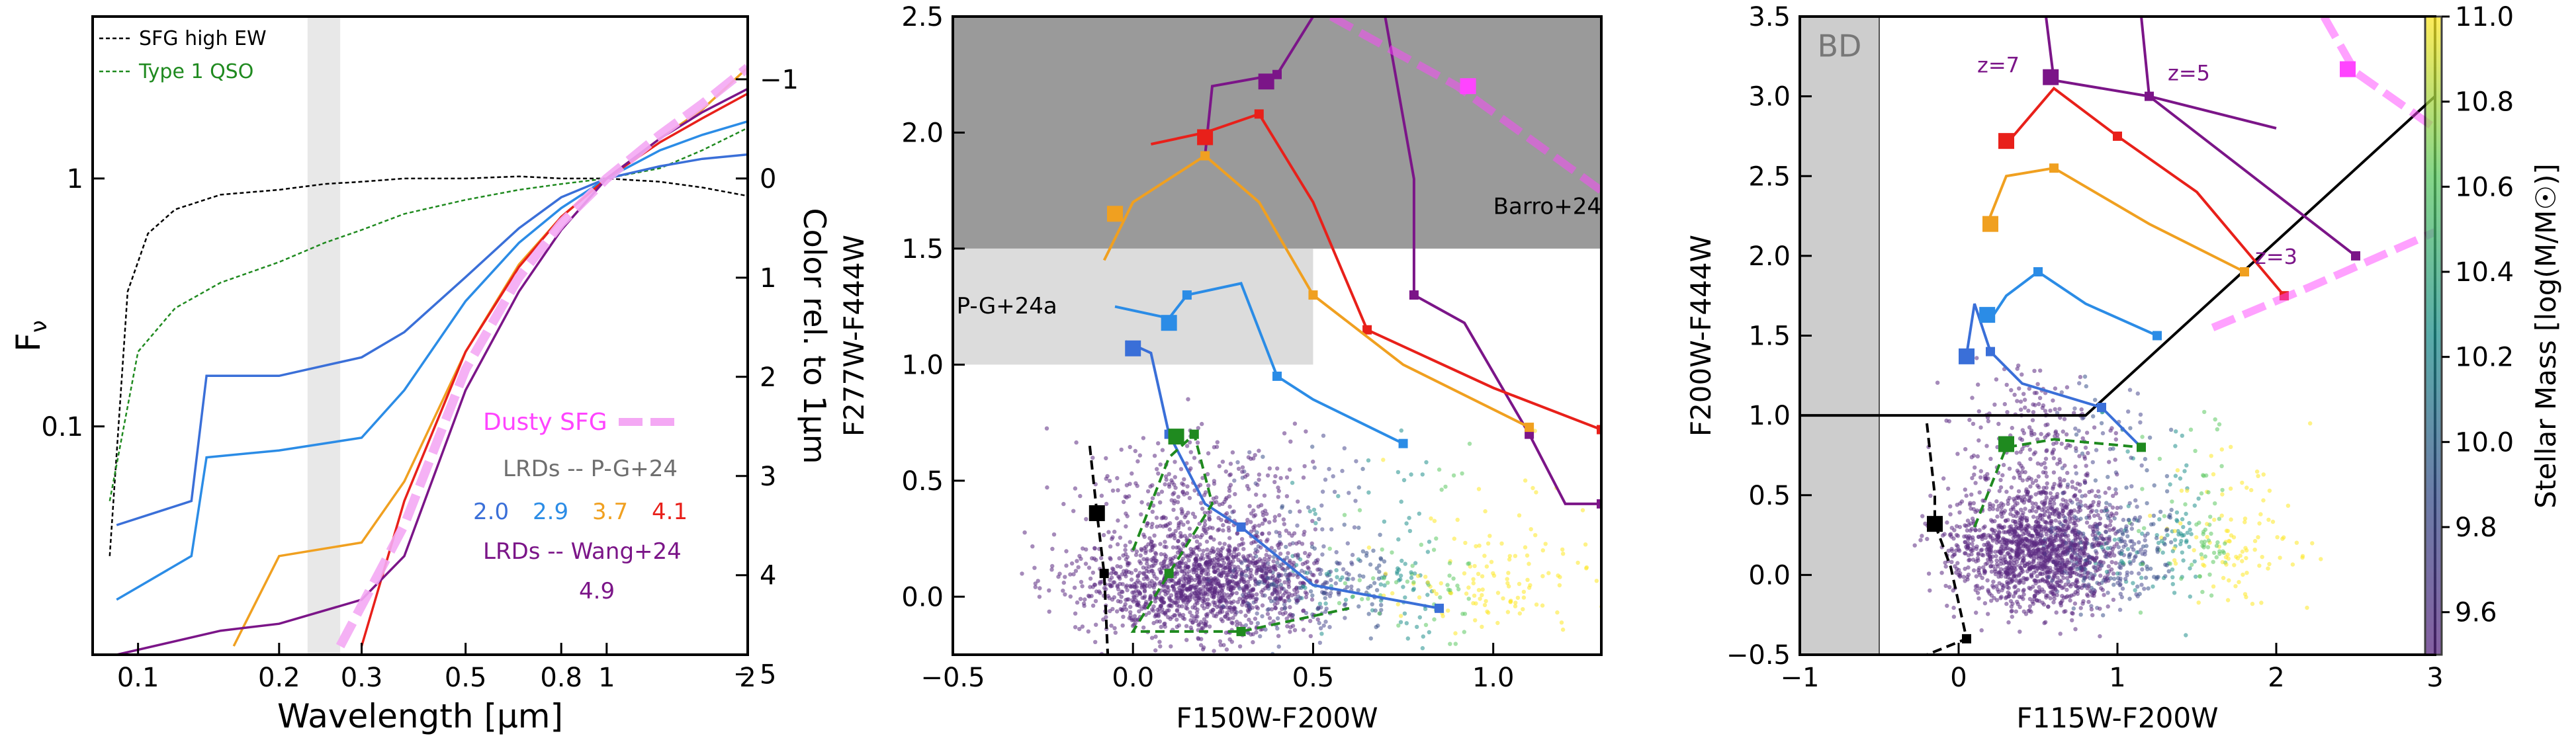 This screenshot has width=2576, height=744. What do you see at coordinates (362, 678) in the screenshot?
I see `sed-x-tick-label: 0.3` at bounding box center [362, 678].